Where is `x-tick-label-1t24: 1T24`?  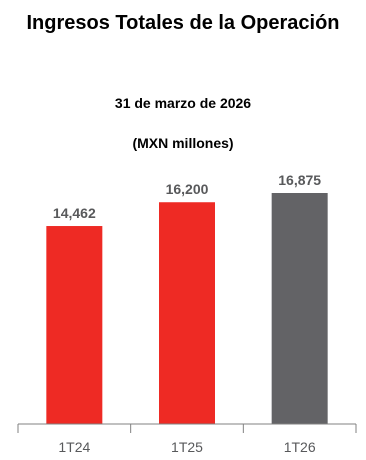
x-tick-label-1t24: 1T24 is located at coordinates (74, 447).